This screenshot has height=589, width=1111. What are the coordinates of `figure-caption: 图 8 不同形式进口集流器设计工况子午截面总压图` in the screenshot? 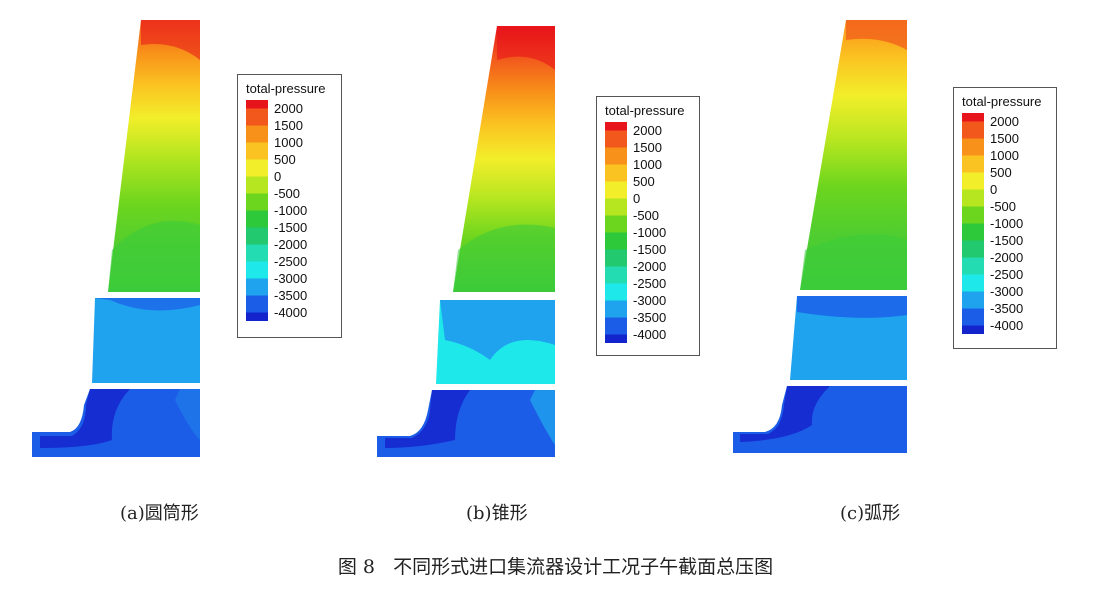 It's located at (555, 567).